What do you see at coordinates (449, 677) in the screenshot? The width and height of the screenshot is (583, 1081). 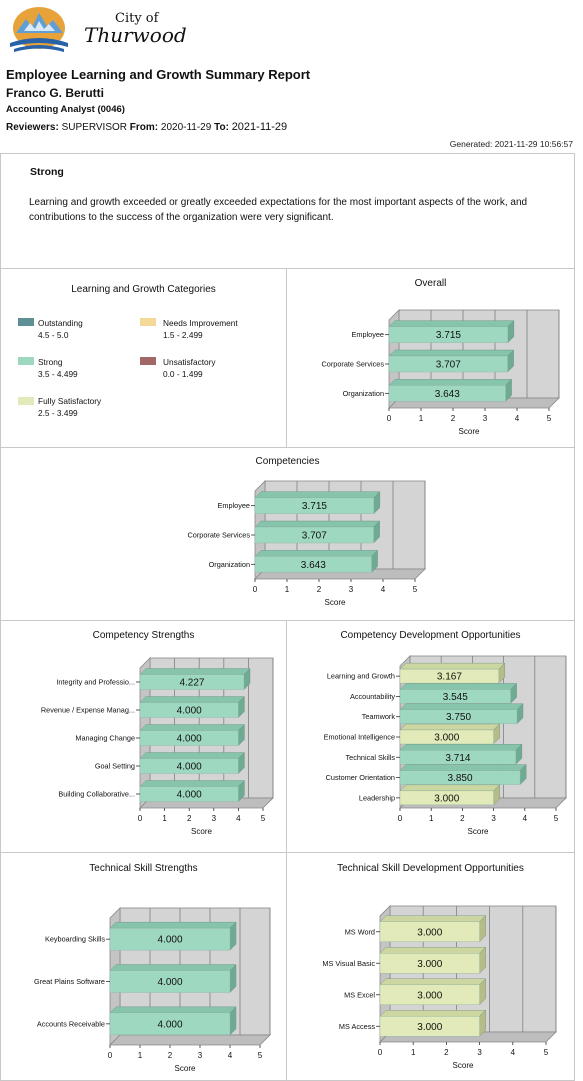 I see `bar-value-label: 3.167` at bounding box center [449, 677].